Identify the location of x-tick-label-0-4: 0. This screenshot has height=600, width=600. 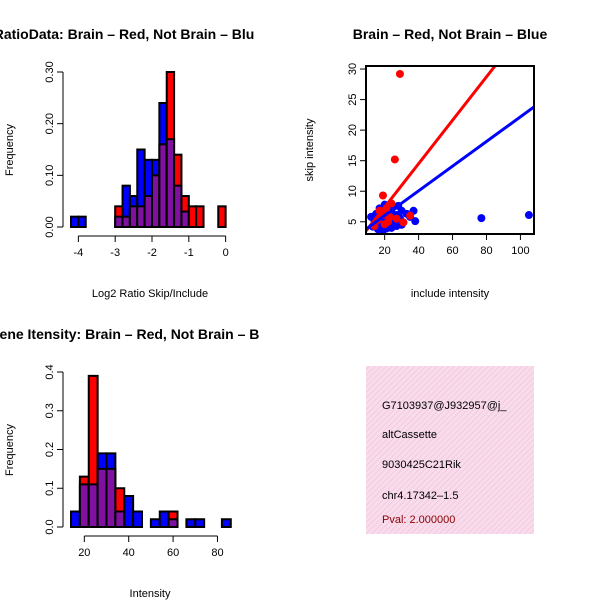
(226, 253).